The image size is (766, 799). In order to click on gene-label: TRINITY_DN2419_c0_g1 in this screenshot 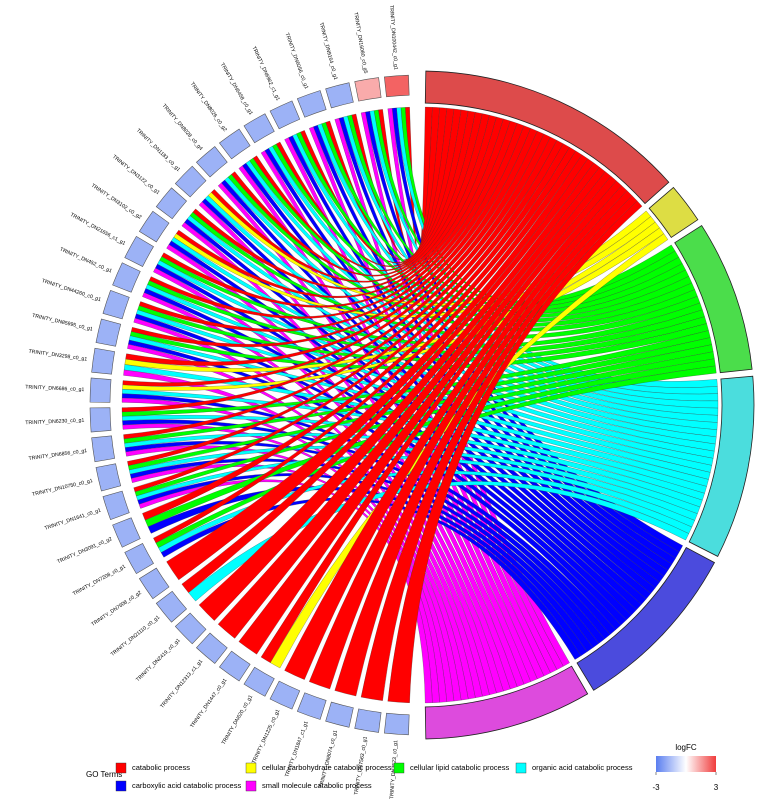, I will do `click(158, 660)`.